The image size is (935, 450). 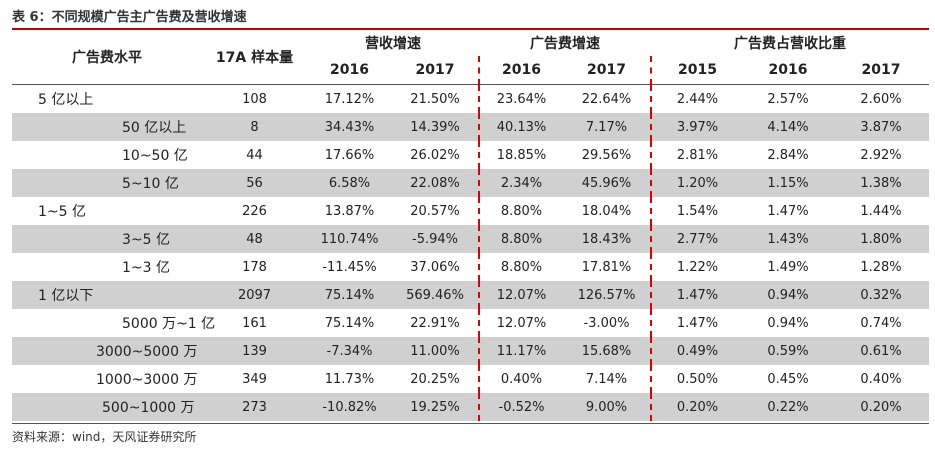 I want to click on cell-sample: 178, so click(x=254, y=267).